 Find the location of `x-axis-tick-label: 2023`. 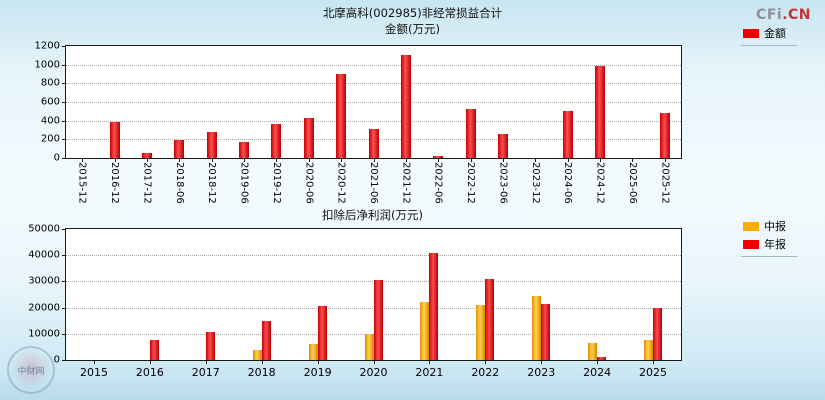

x-axis-tick-label: 2023 is located at coordinates (541, 372).